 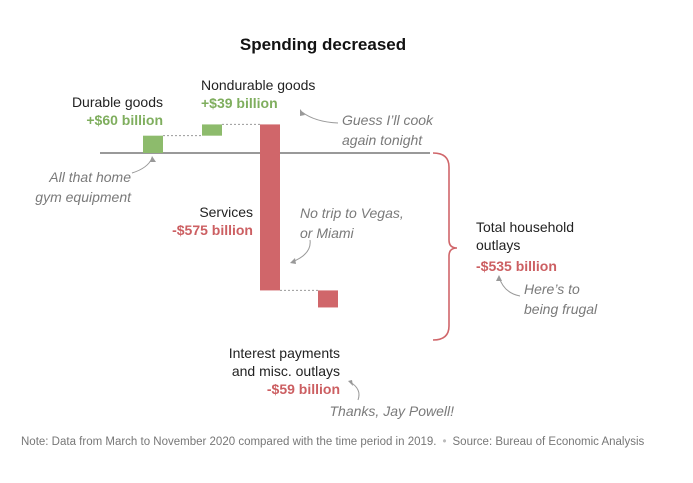 I want to click on category-label: Durable goods, so click(x=117, y=102).